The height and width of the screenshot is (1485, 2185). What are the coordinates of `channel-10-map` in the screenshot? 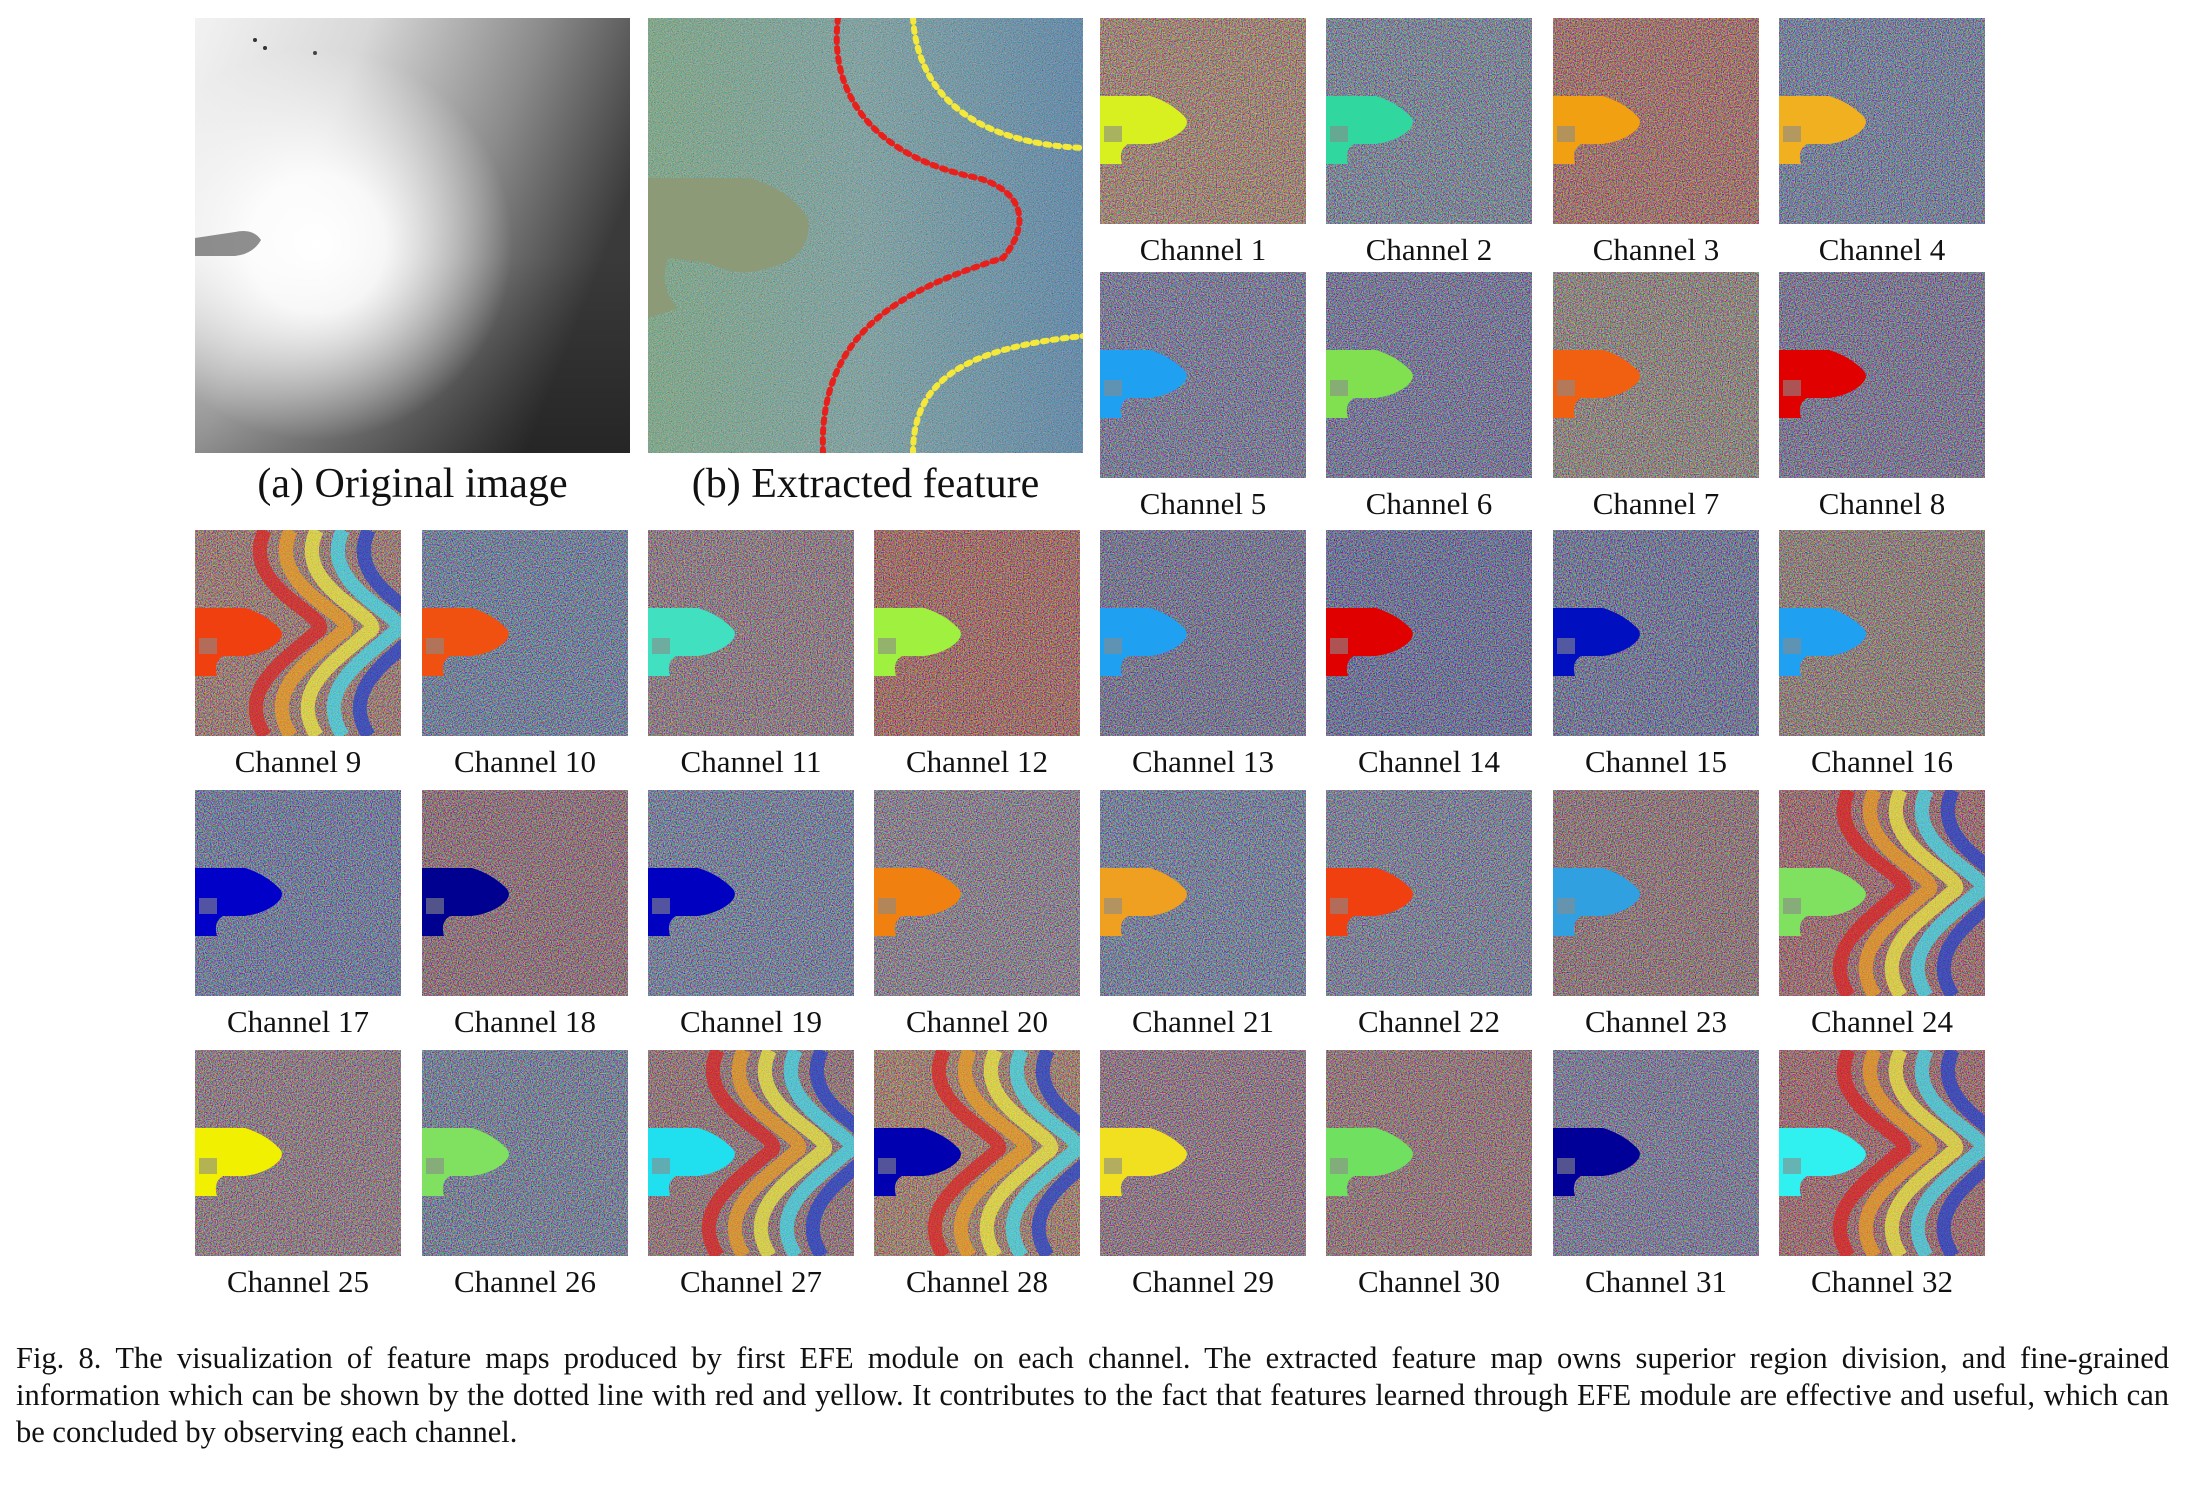 It's located at (525, 633).